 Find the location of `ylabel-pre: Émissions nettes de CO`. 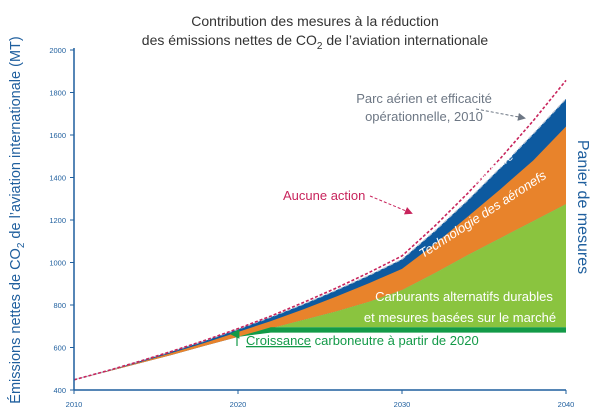

ylabel-pre: Émissions nettes de CO is located at coordinates (15, 326).